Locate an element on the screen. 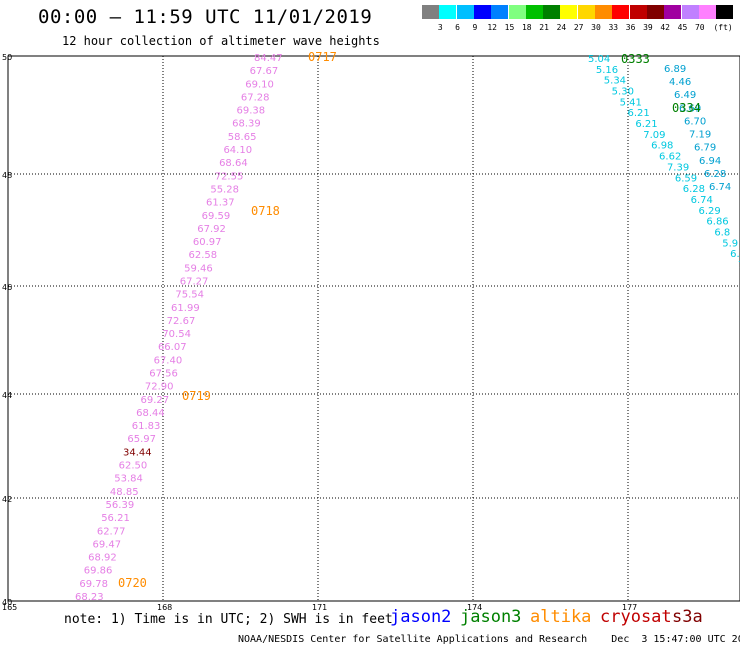 The height and width of the screenshot is (650, 740). lat-label: 46 is located at coordinates (7, 287).